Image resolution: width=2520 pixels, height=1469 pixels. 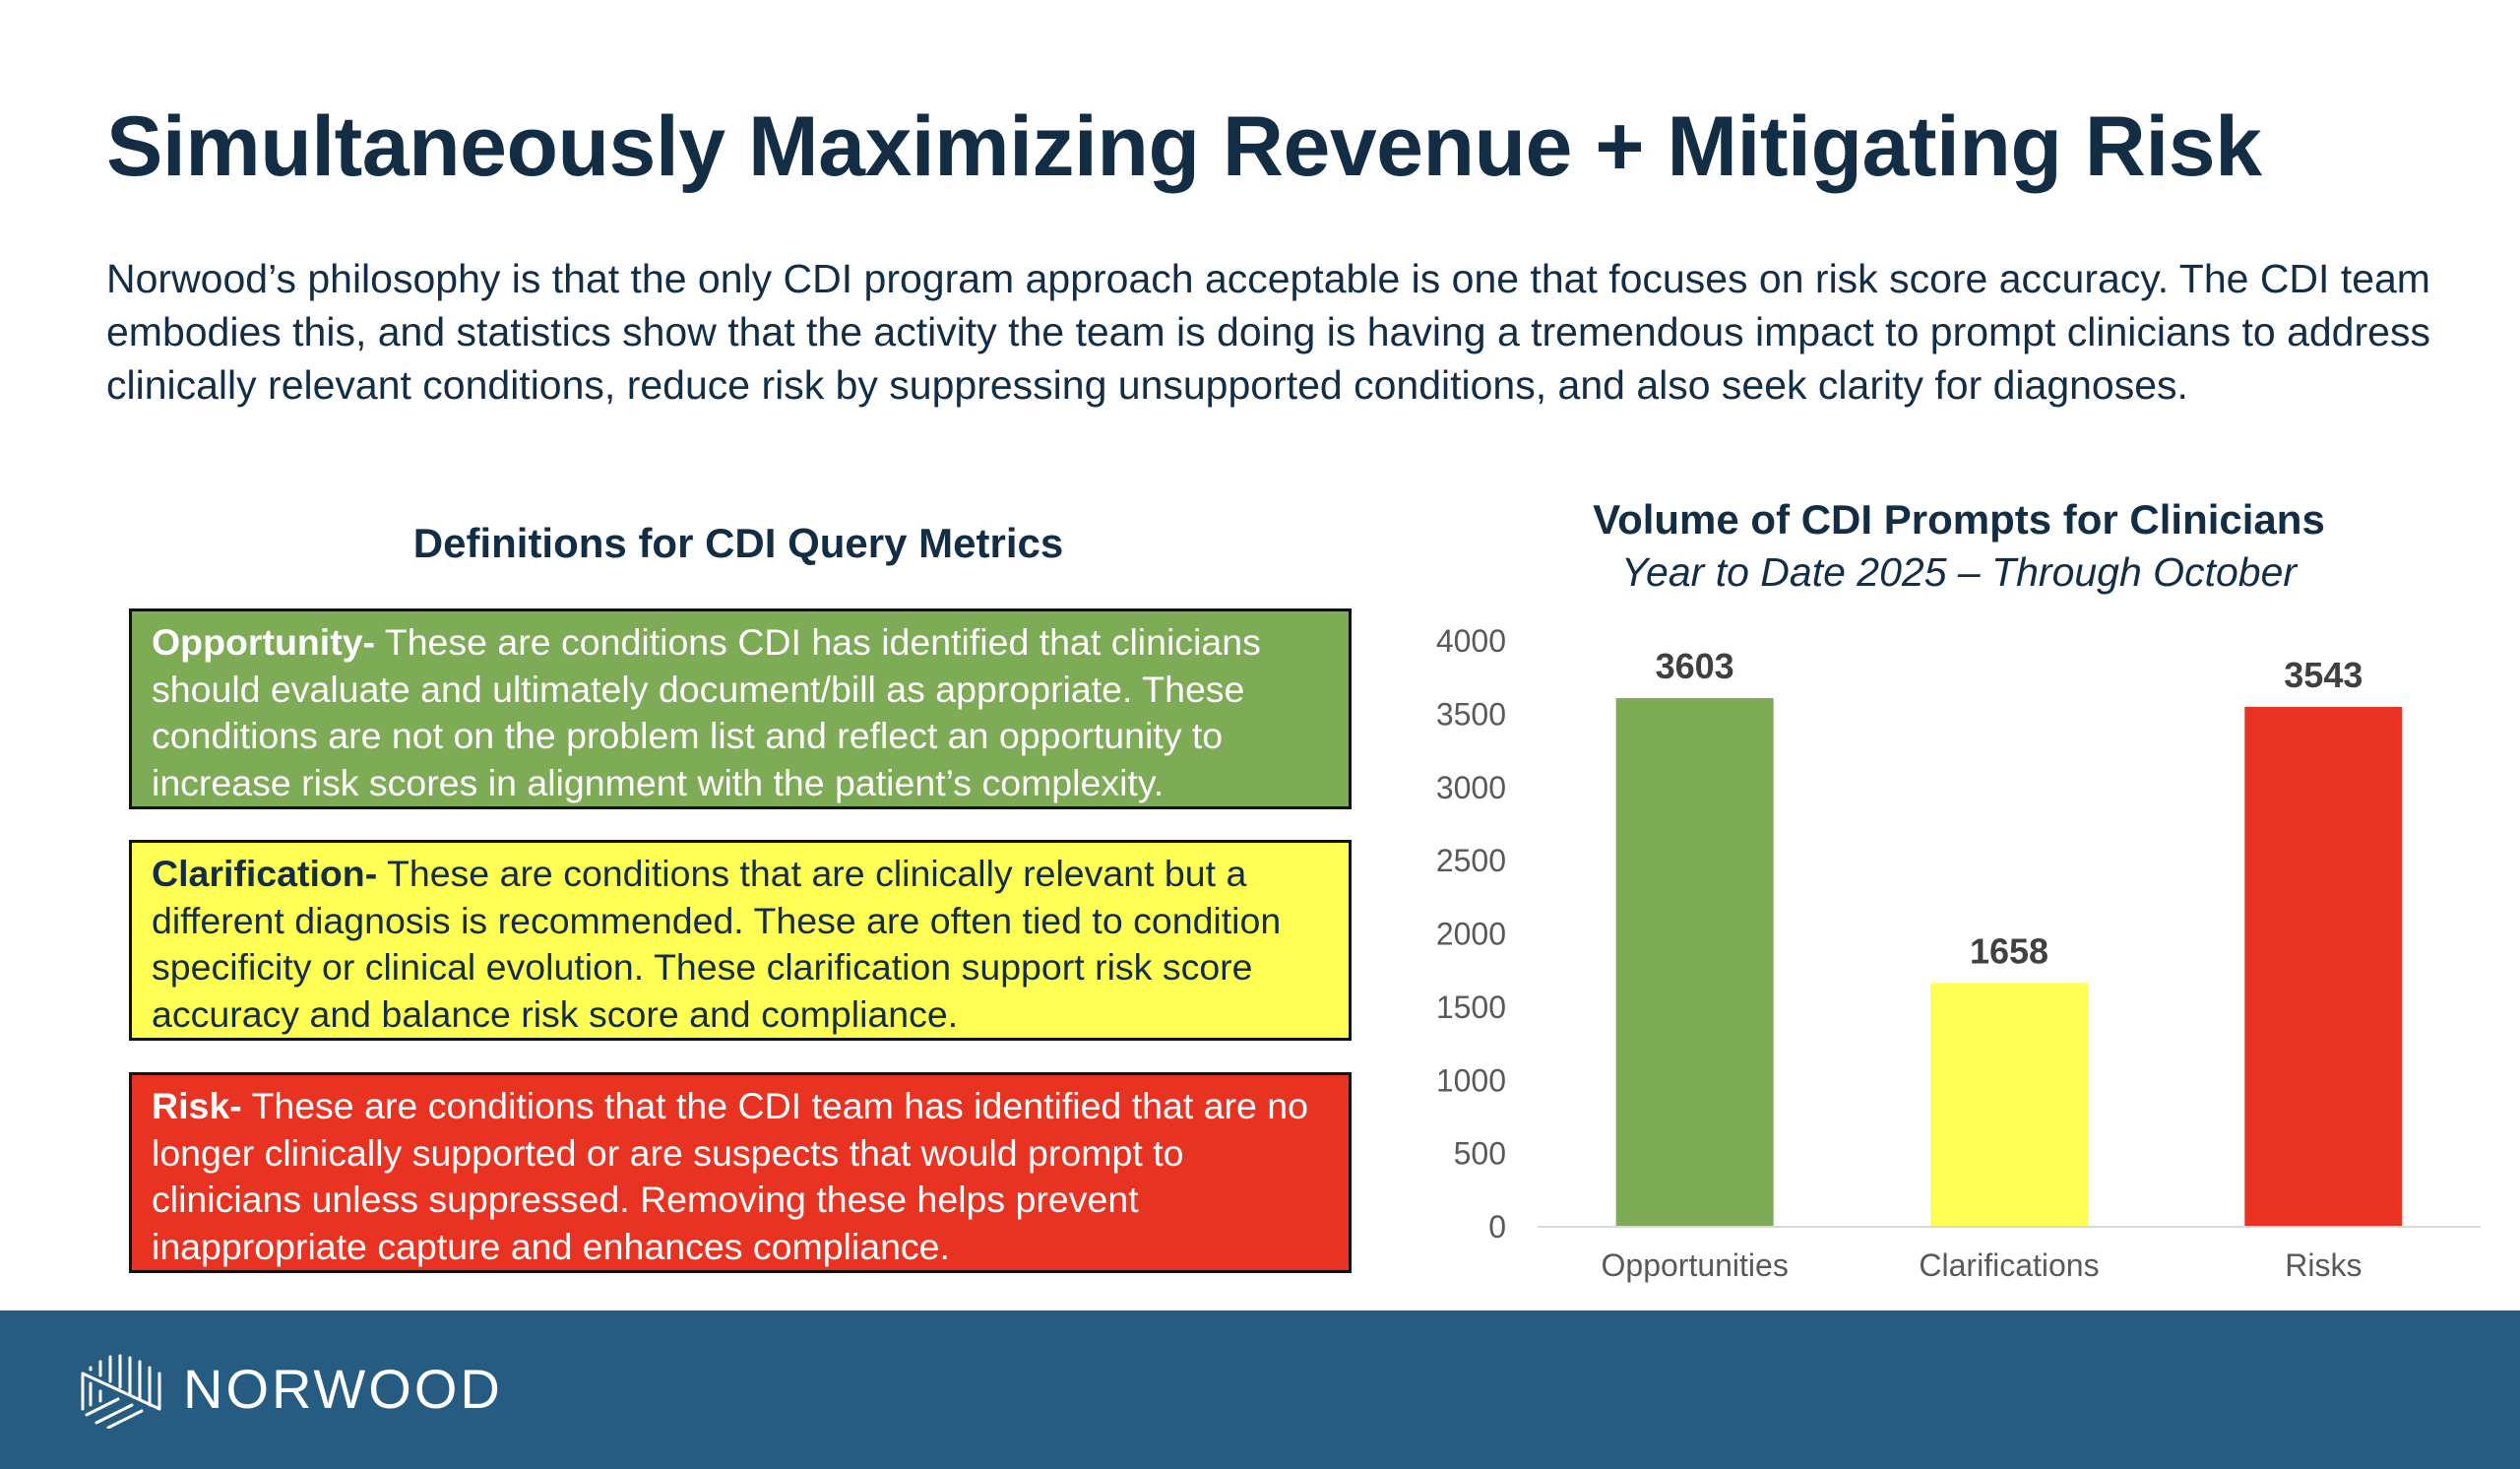 What do you see at coordinates (1471, 935) in the screenshot?
I see `y-tick-label: 2000` at bounding box center [1471, 935].